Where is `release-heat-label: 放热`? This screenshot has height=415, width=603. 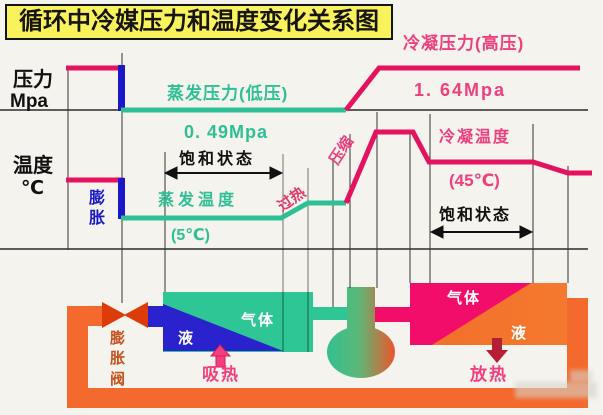 release-heat-label: 放热 is located at coordinates (489, 374).